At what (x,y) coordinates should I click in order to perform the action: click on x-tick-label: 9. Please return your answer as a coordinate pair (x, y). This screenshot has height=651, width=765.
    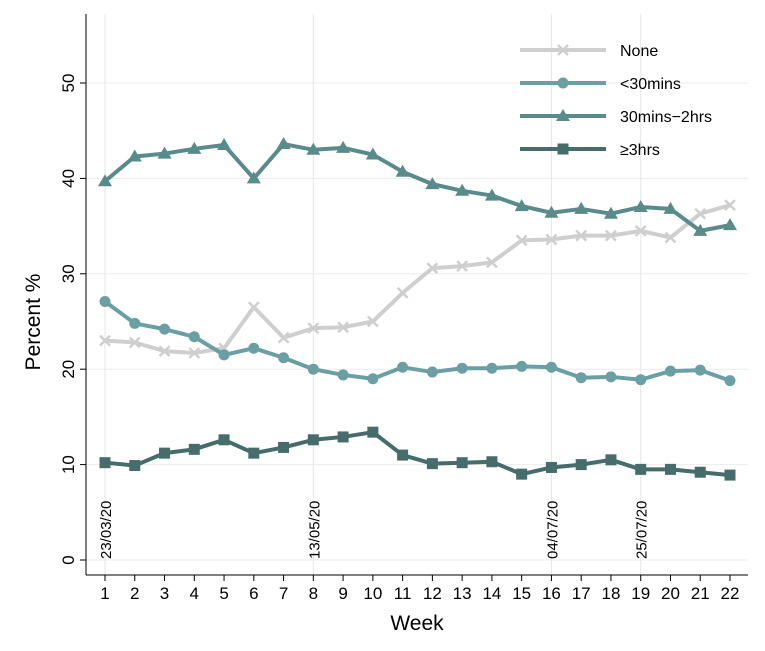
    Looking at the image, I should click on (342, 593).